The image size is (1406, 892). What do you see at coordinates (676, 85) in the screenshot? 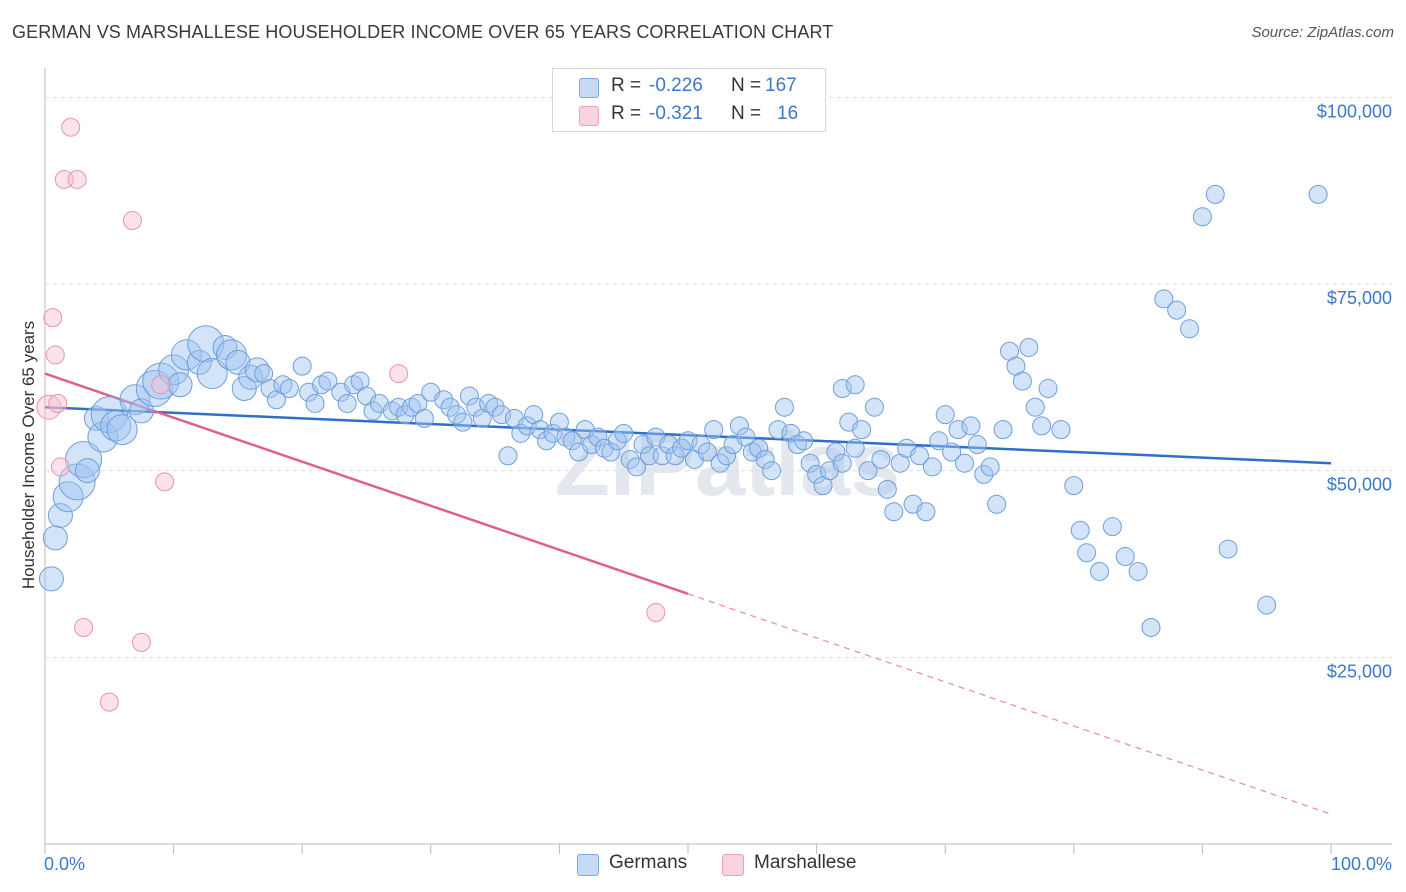
I see `legend-r-value: -0.226` at bounding box center [676, 85].